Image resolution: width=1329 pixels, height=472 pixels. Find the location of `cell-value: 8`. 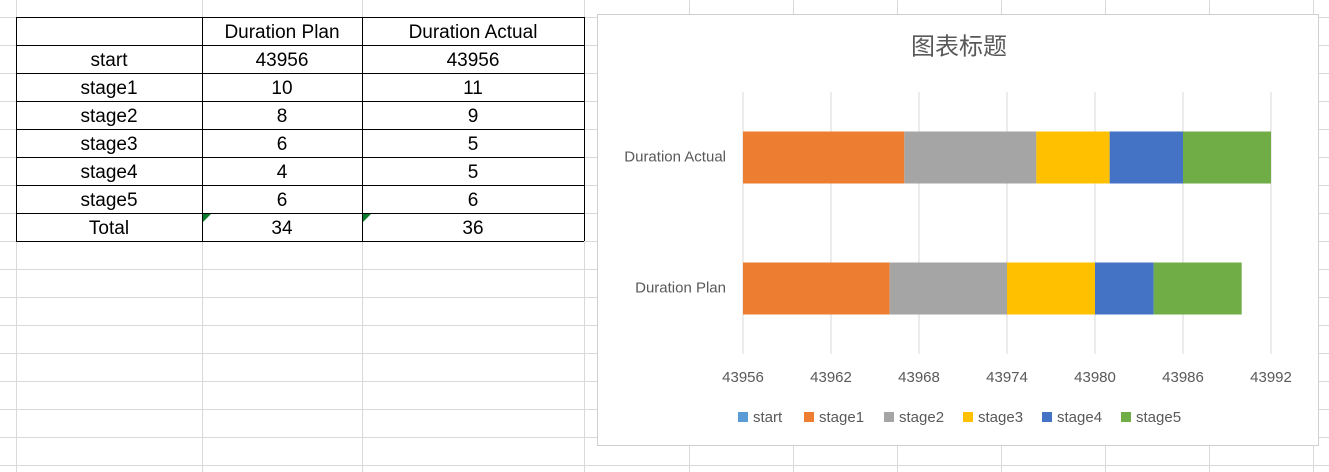

cell-value: 8 is located at coordinates (282, 116).